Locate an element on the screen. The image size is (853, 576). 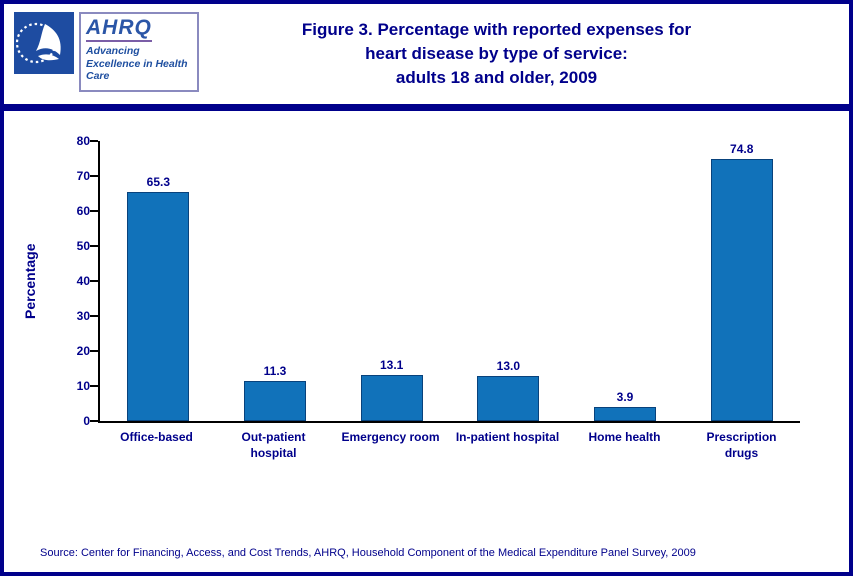
logo-group: AHRQ Advancing Excellence in Health Care is located at coordinates (109, 52).